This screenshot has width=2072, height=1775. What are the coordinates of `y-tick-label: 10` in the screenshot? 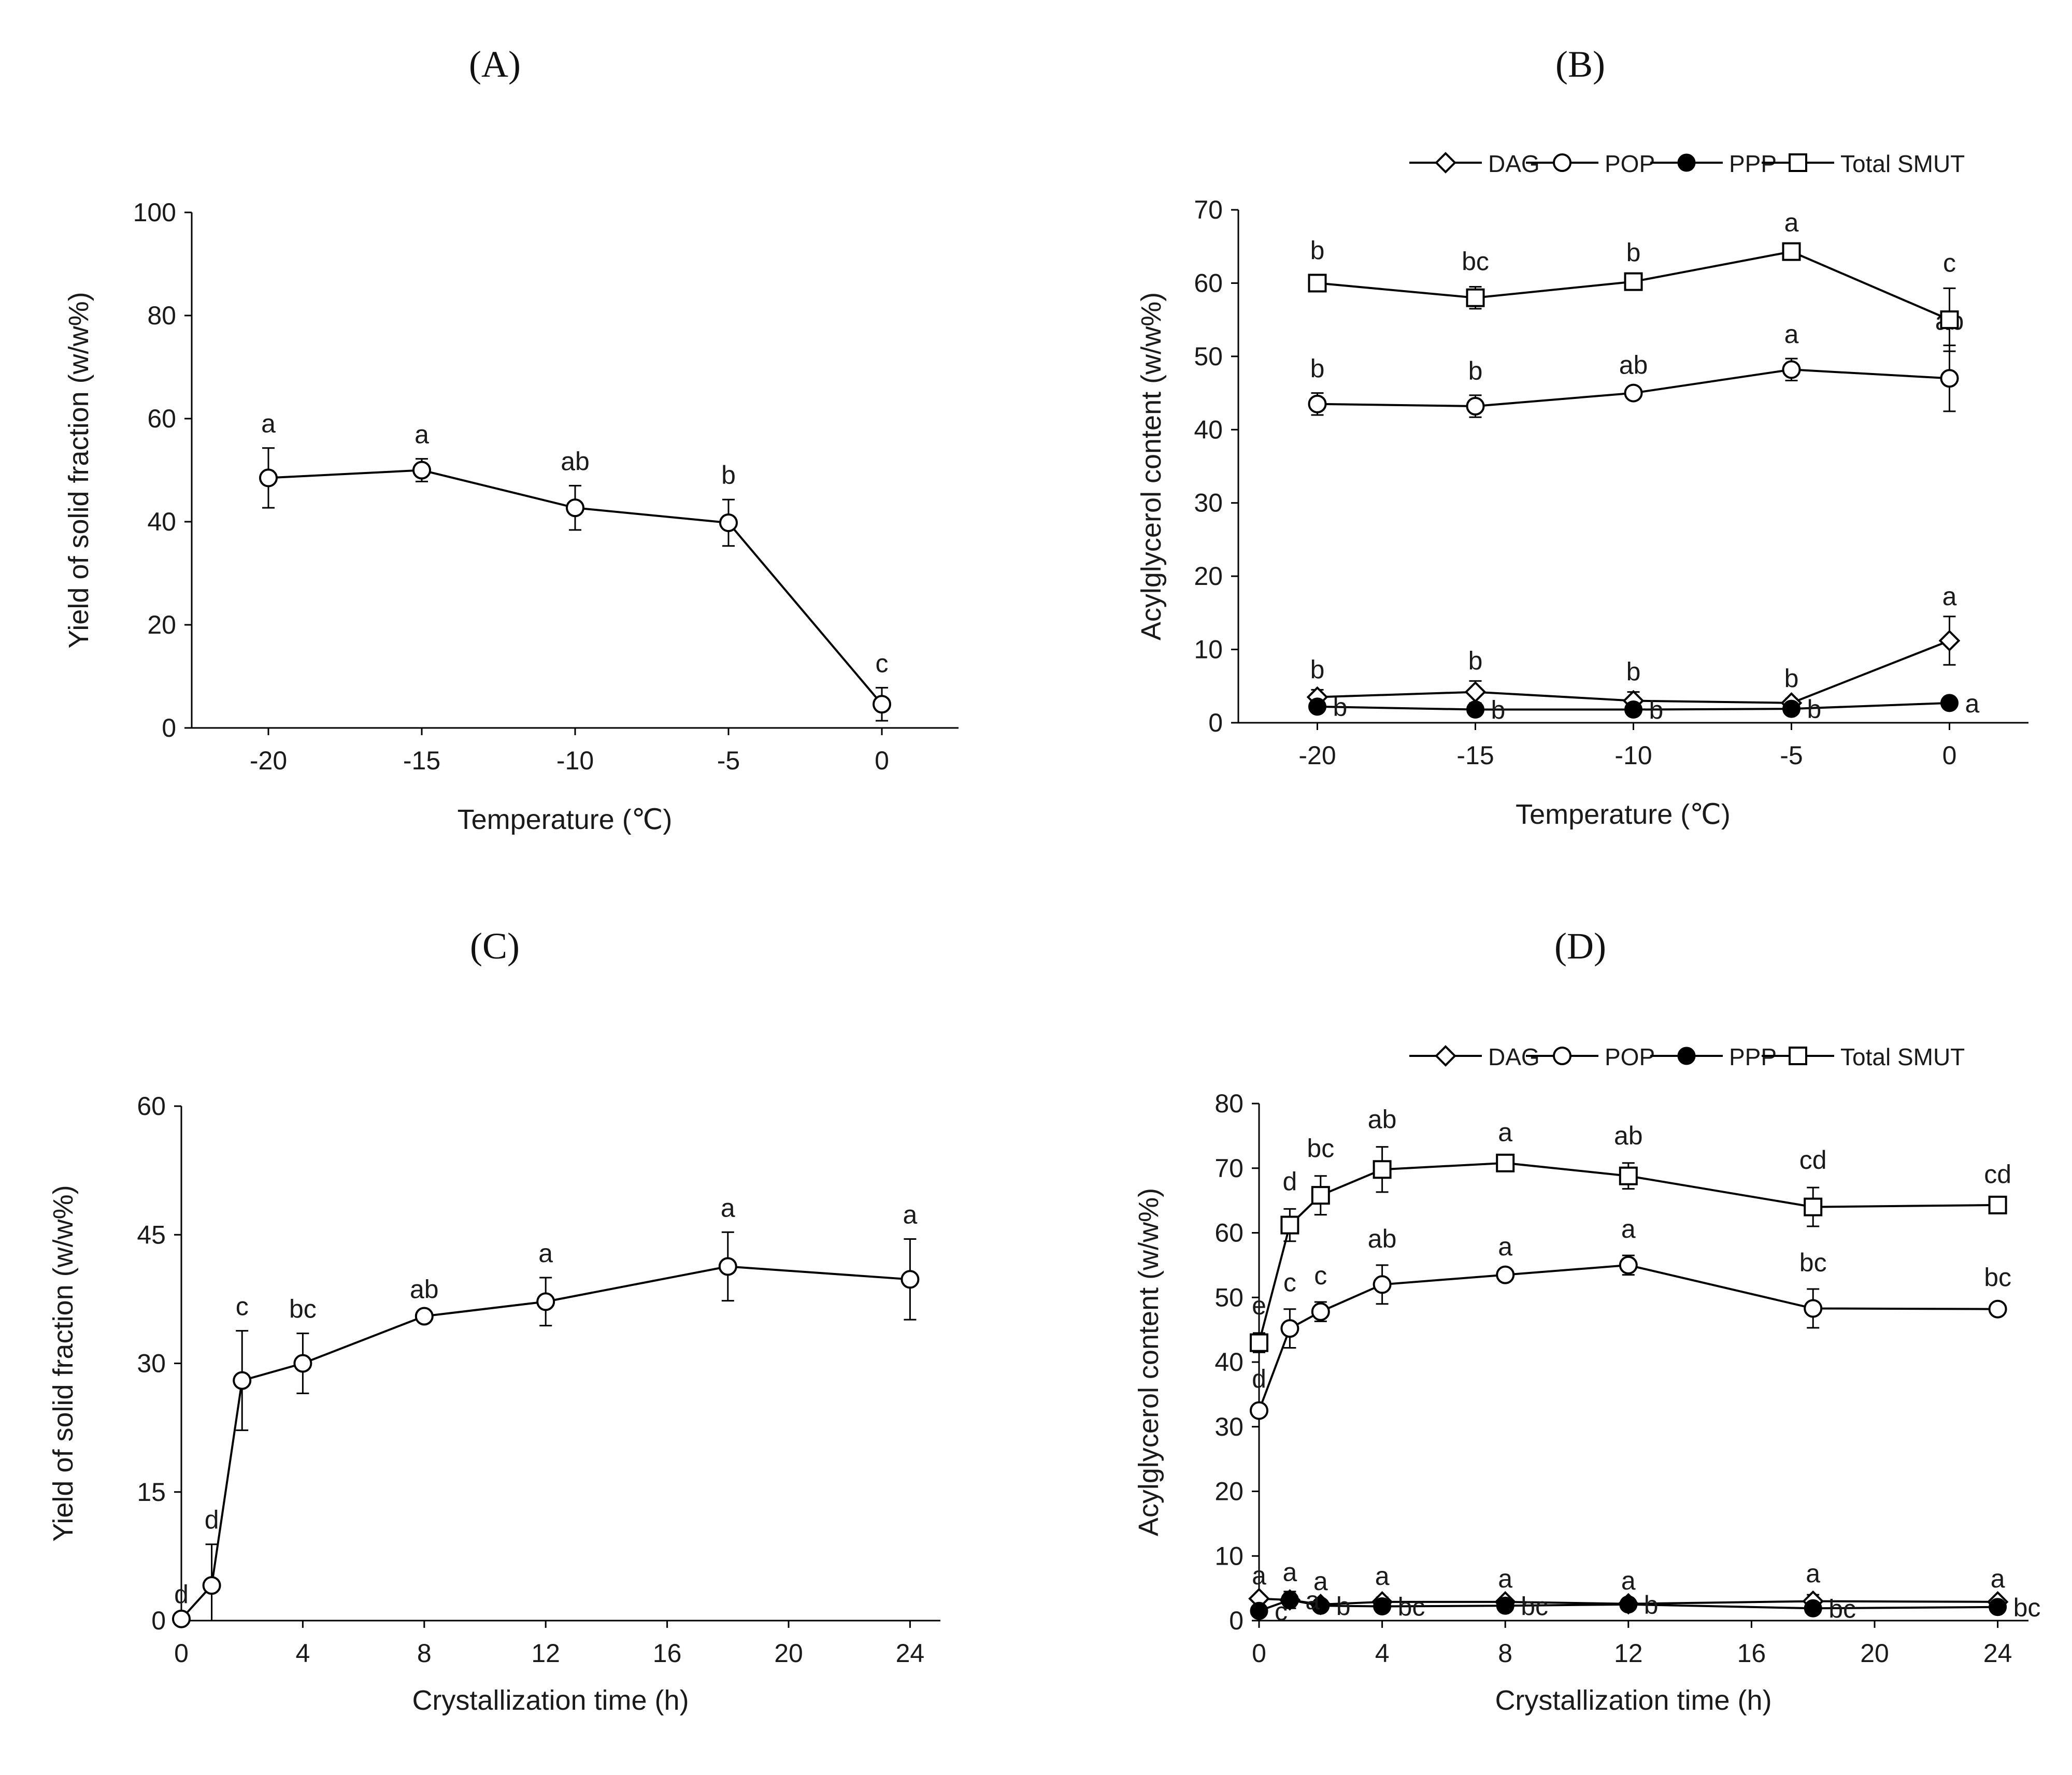 It's located at (1208, 649).